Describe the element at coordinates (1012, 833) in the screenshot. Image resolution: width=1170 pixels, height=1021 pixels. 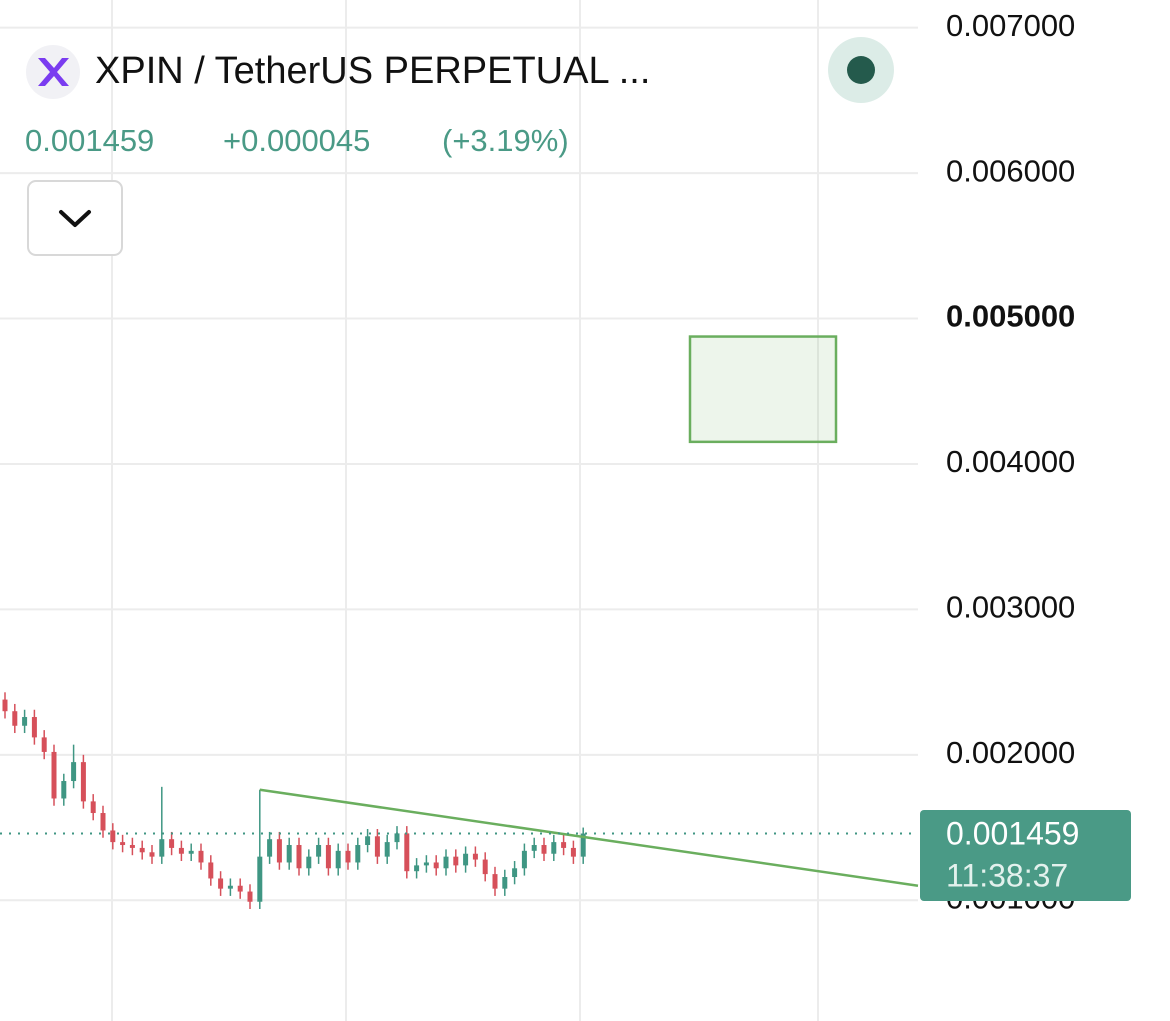
I see `last-price-label: 0.001459` at that location.